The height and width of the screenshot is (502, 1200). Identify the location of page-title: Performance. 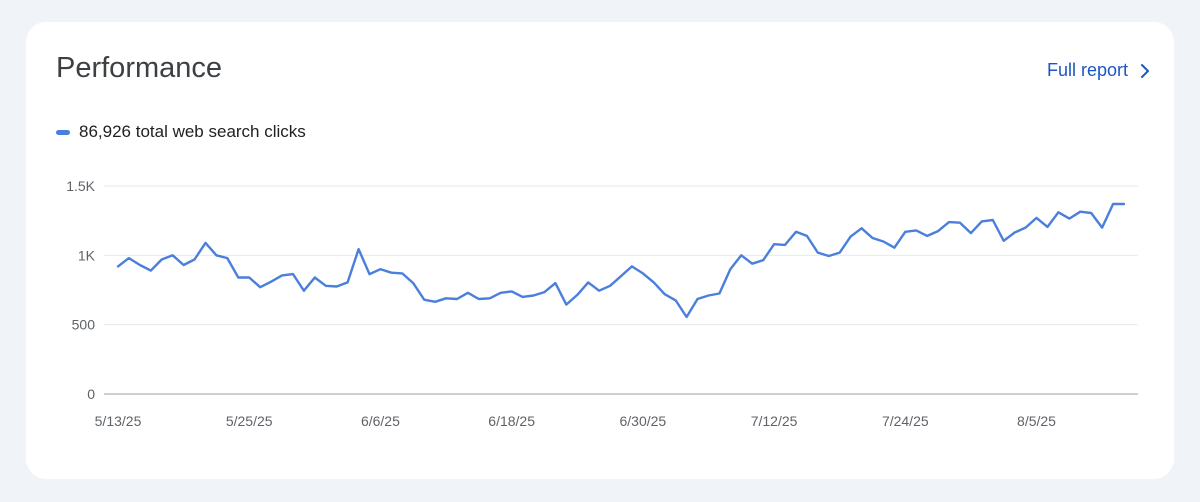
(139, 68).